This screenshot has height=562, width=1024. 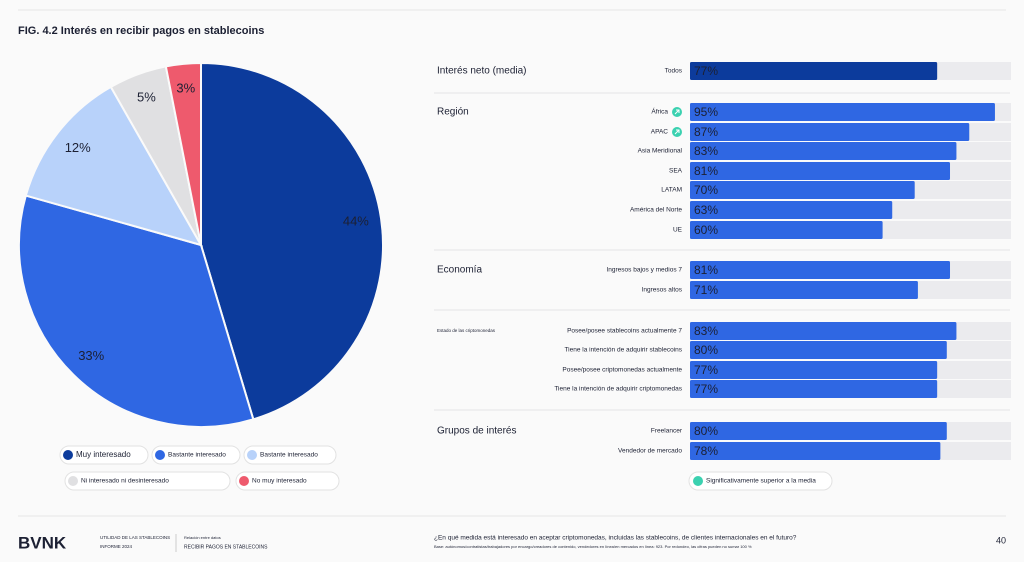 What do you see at coordinates (279, 481) in the screenshot?
I see `legend-label: No muy interesado` at bounding box center [279, 481].